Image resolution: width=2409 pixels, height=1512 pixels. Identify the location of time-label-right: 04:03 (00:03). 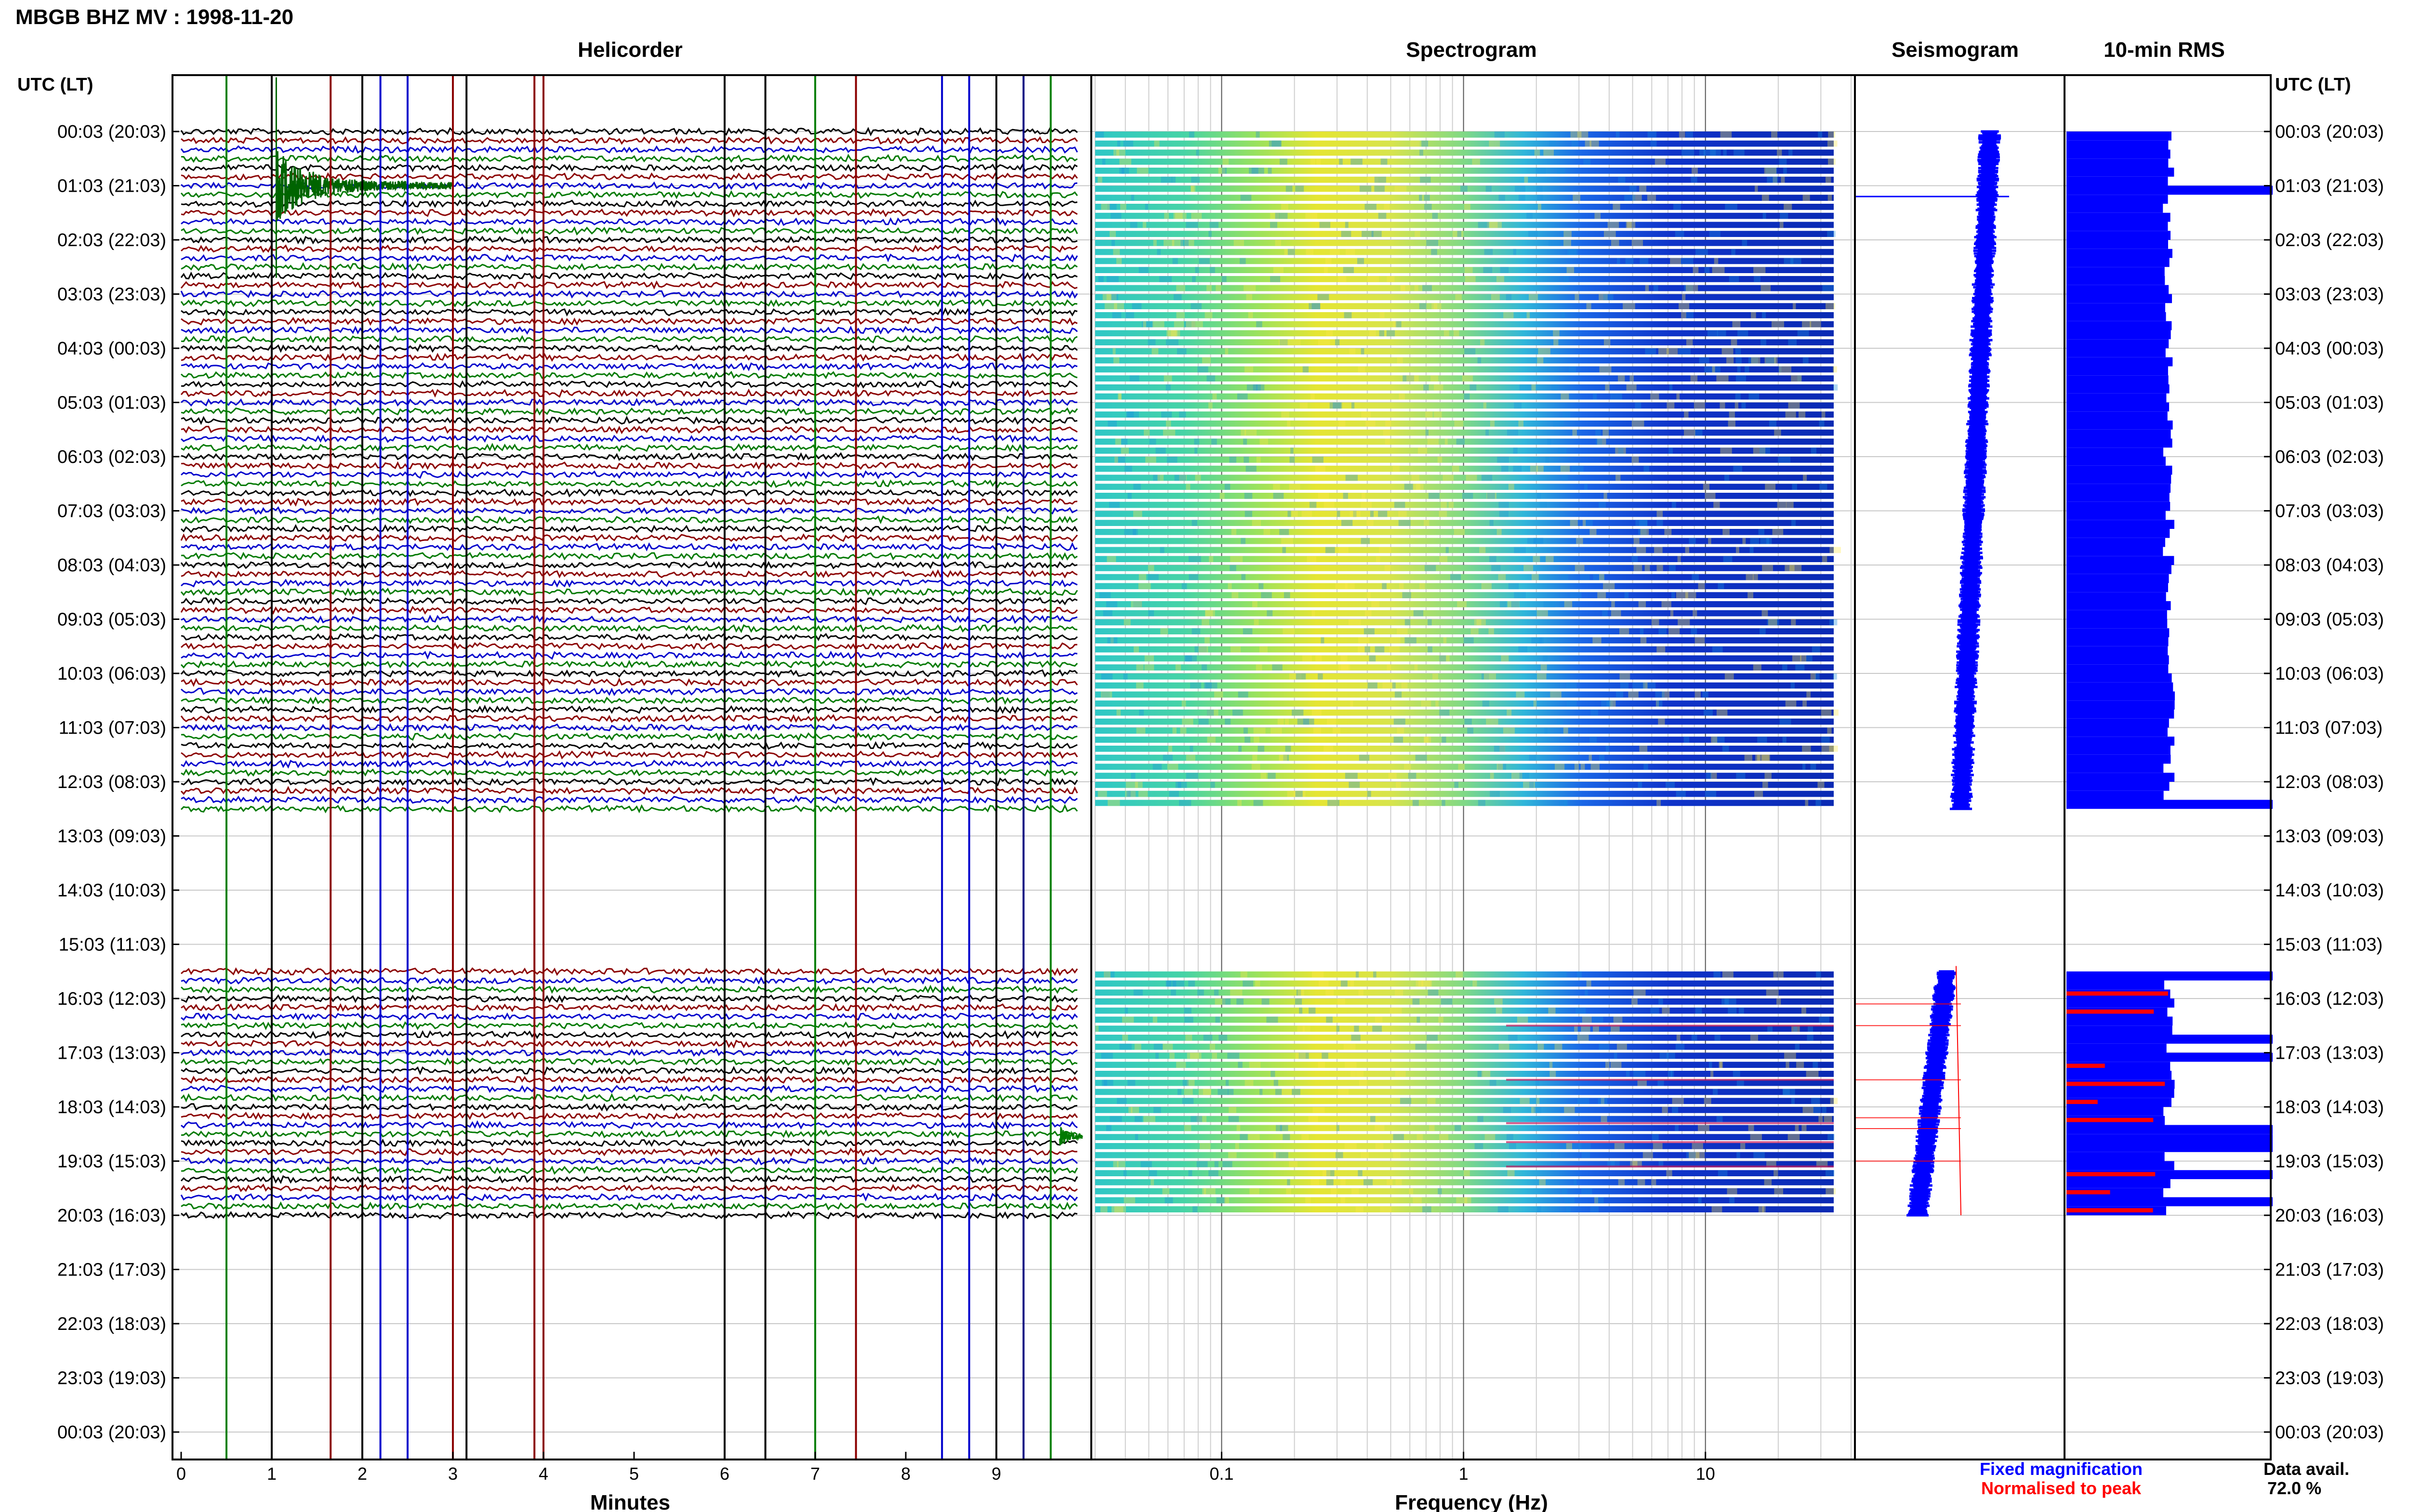
(2329, 349).